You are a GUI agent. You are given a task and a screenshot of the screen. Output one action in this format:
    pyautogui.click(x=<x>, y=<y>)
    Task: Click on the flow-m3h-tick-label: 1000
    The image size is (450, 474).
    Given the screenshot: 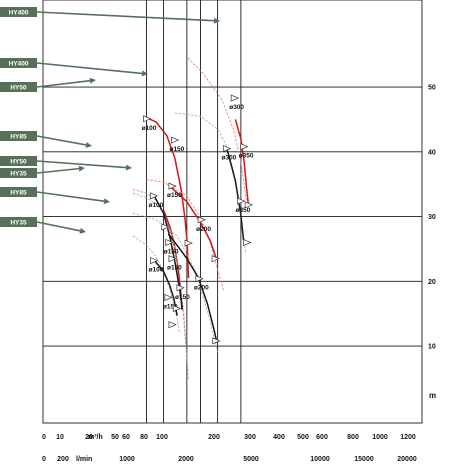 What is the action you would take?
    pyautogui.click(x=380, y=437)
    